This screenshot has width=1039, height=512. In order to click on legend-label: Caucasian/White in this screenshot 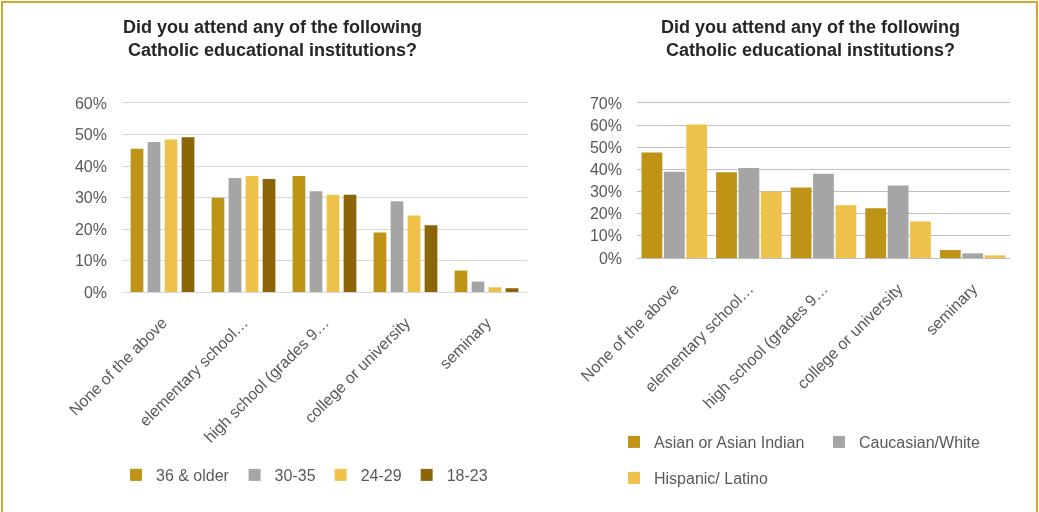, I will do `click(920, 443)`.